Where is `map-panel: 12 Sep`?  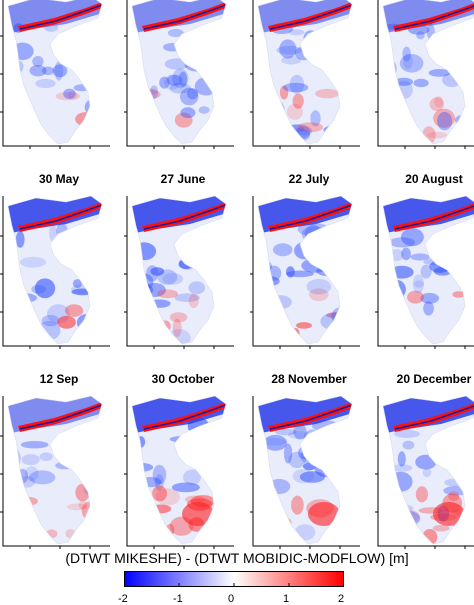 map-panel: 12 Sep is located at coordinates (59, 460).